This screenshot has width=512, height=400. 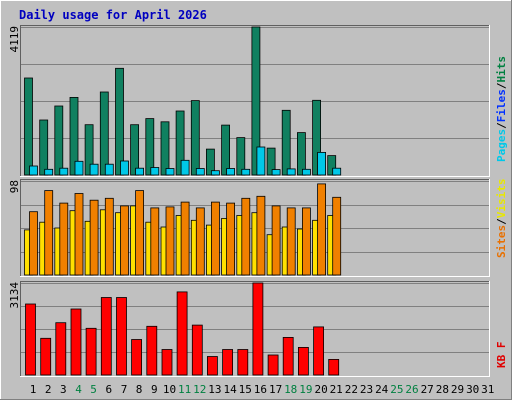 What do you see at coordinates (63, 389) in the screenshot?
I see `x-tick-label: 3` at bounding box center [63, 389].